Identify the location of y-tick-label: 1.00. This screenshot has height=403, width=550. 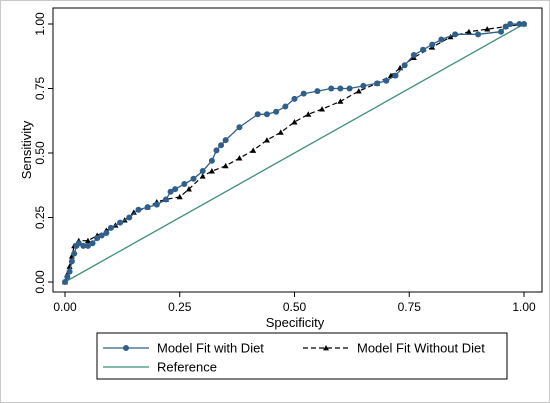
(40, 24).